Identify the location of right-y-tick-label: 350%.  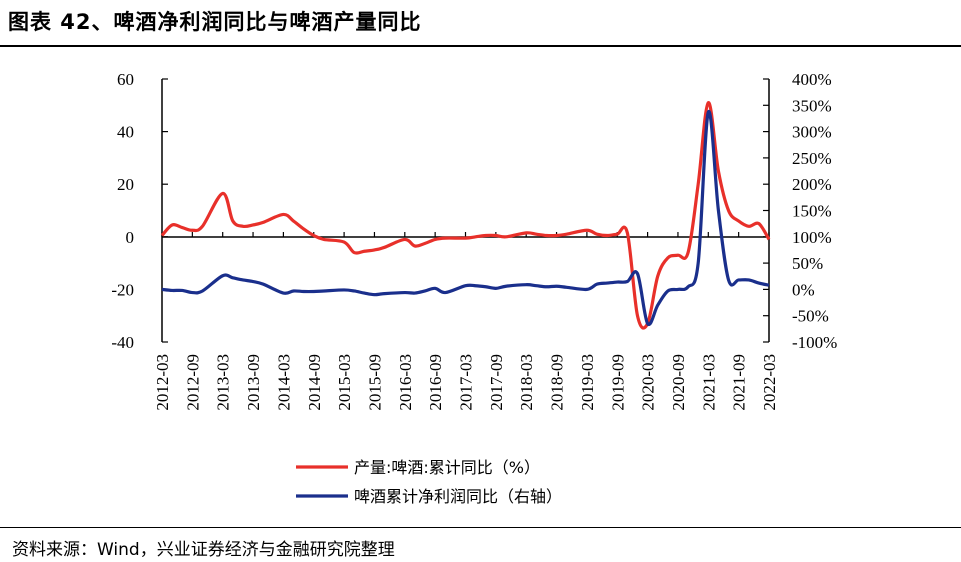
(812, 105).